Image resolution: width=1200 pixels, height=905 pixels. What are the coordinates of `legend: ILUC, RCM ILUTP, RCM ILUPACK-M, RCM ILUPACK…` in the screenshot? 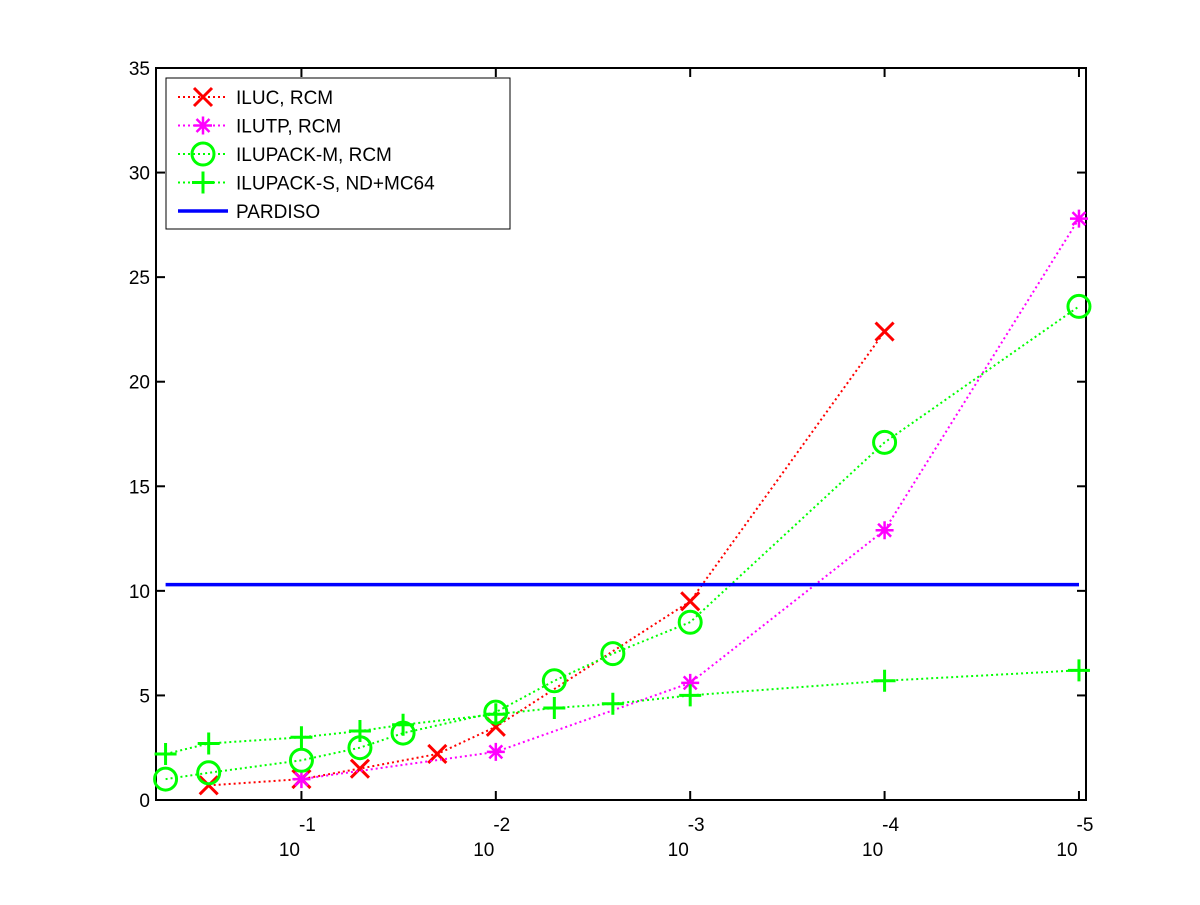 It's located at (338, 153).